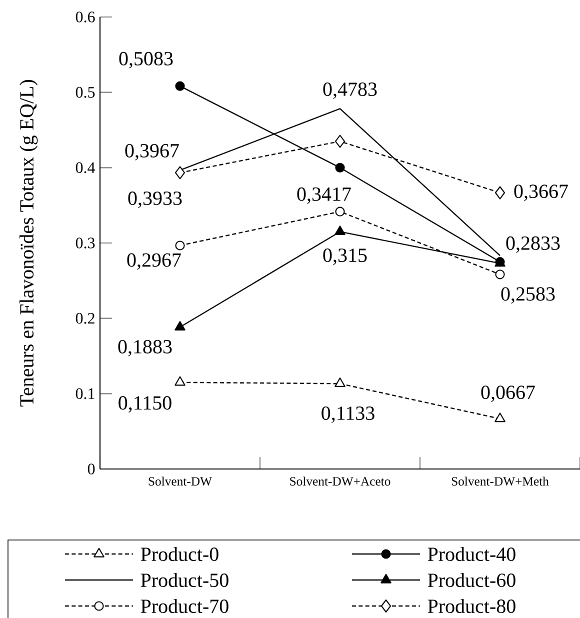 The width and height of the screenshot is (580, 618). Describe the element at coordinates (85, 318) in the screenshot. I see `y-tick-label: 0.2` at that location.